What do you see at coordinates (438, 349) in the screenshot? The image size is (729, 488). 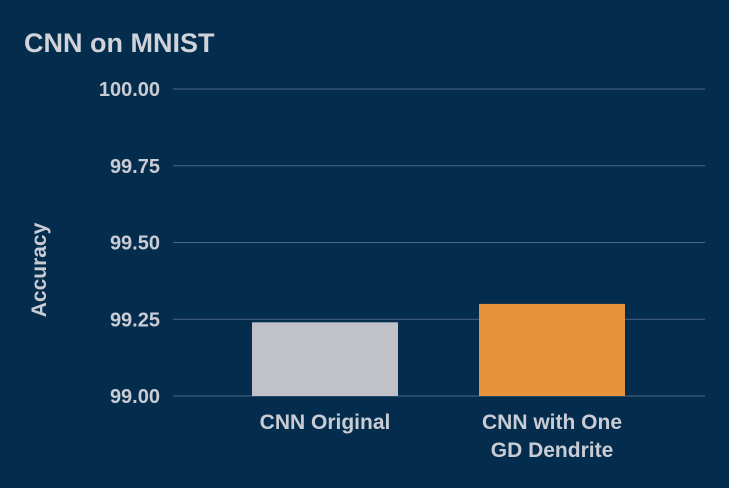 I see `bars` at bounding box center [438, 349].